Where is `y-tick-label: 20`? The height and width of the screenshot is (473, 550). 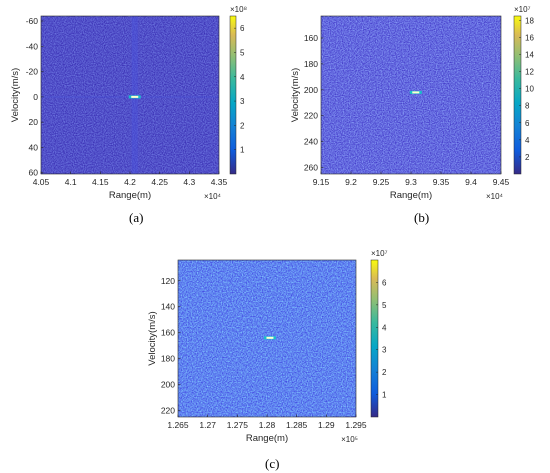 y-tick-label: 20 is located at coordinates (34, 122).